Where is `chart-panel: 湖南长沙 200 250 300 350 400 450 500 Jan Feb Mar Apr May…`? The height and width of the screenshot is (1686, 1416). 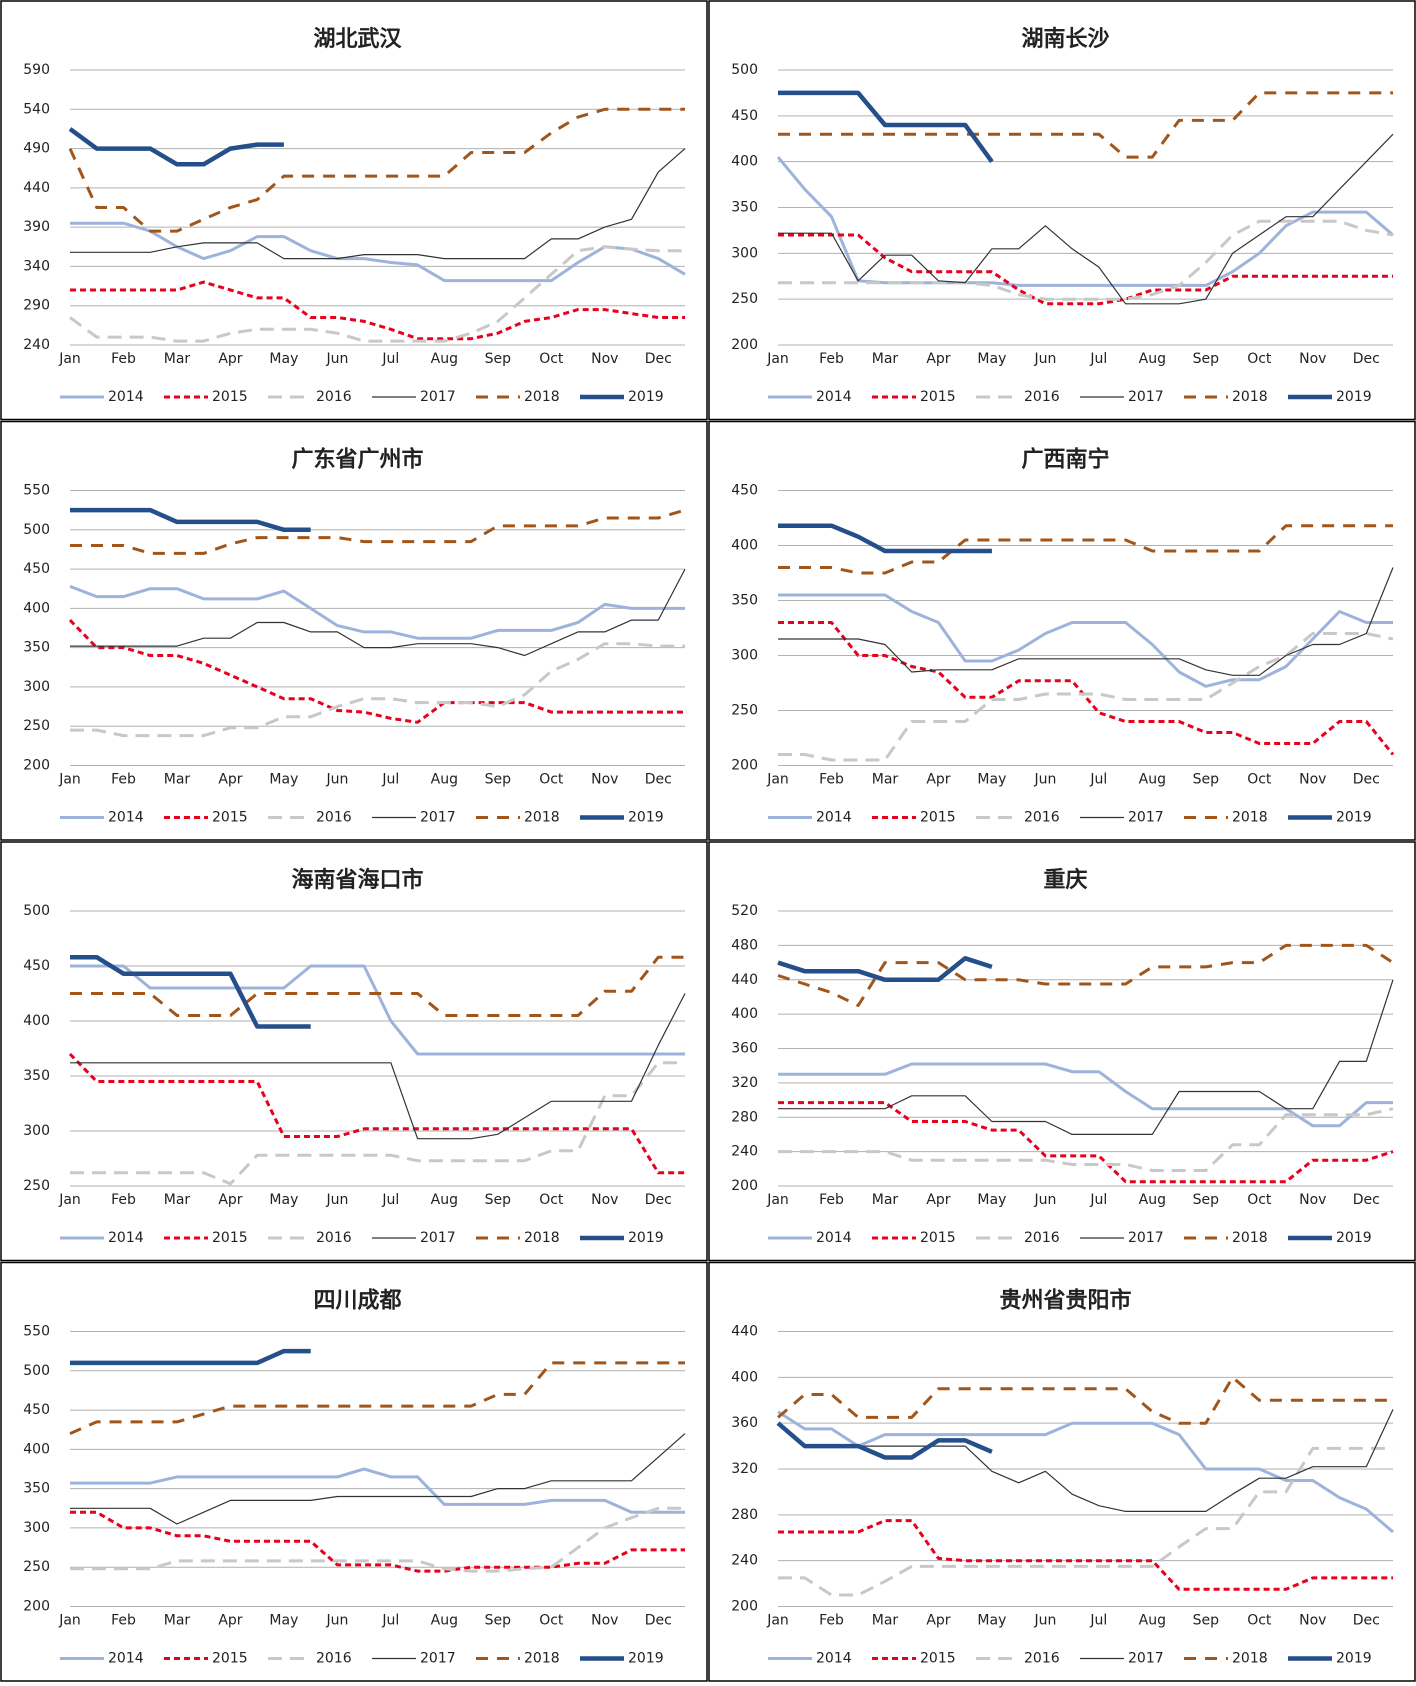 chart-panel: 湖南长沙 200 250 300 350 400 450 500 Jan Feb Mar Apr May… is located at coordinates (1062, 210).